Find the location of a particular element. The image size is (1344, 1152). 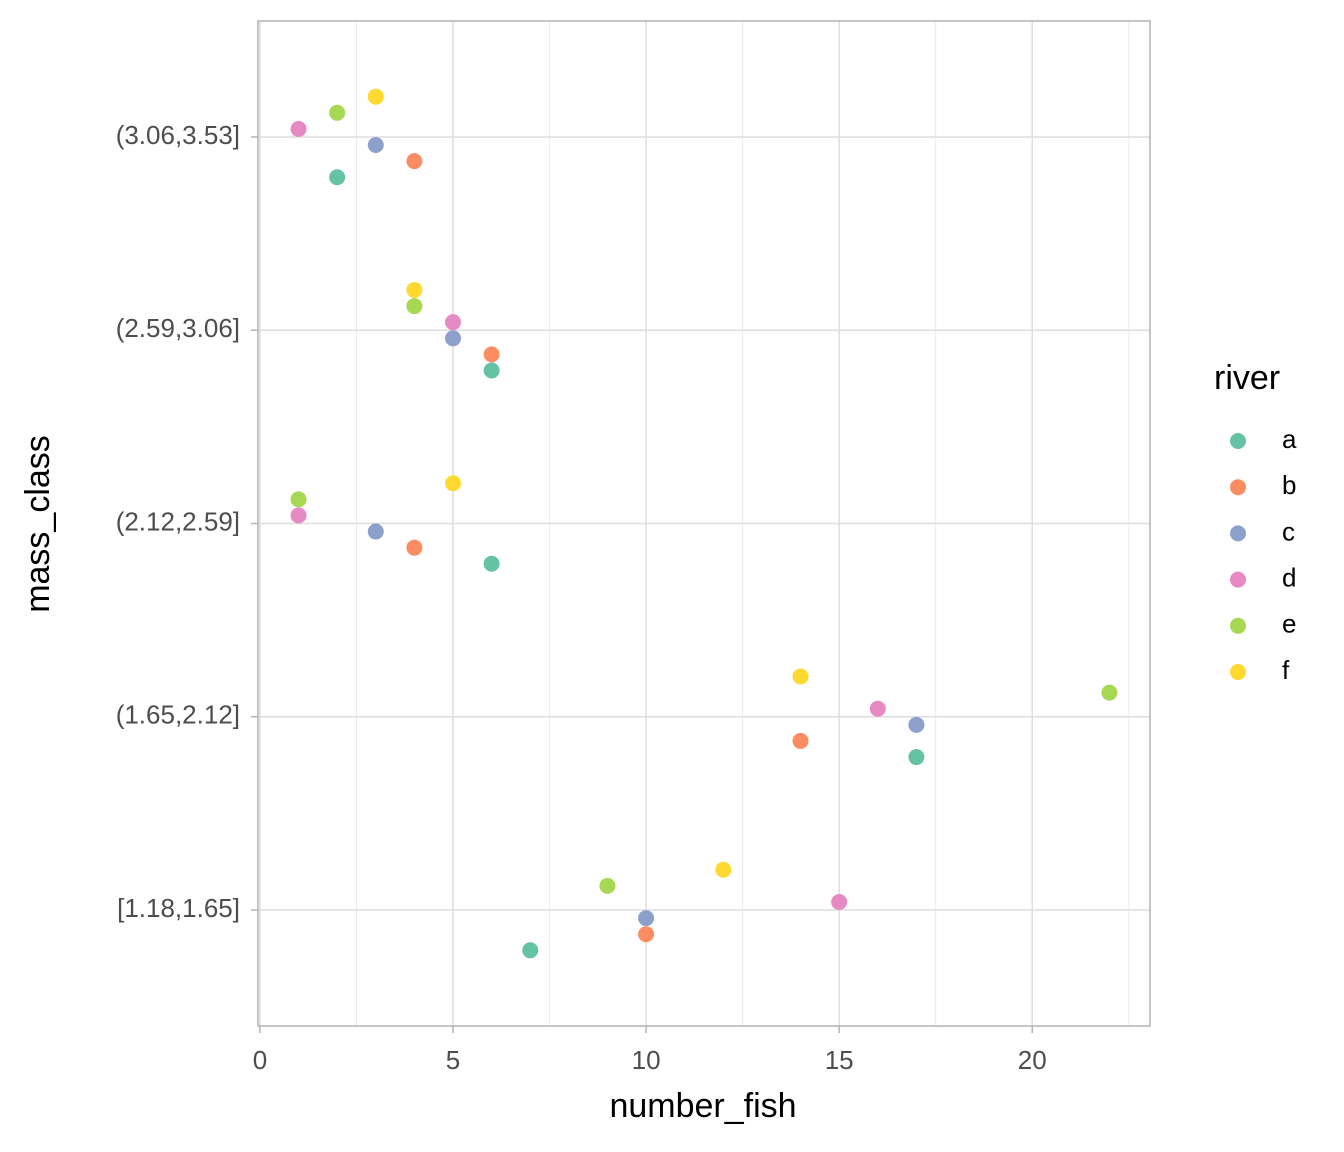

x-tick-label: 15 is located at coordinates (839, 1060).